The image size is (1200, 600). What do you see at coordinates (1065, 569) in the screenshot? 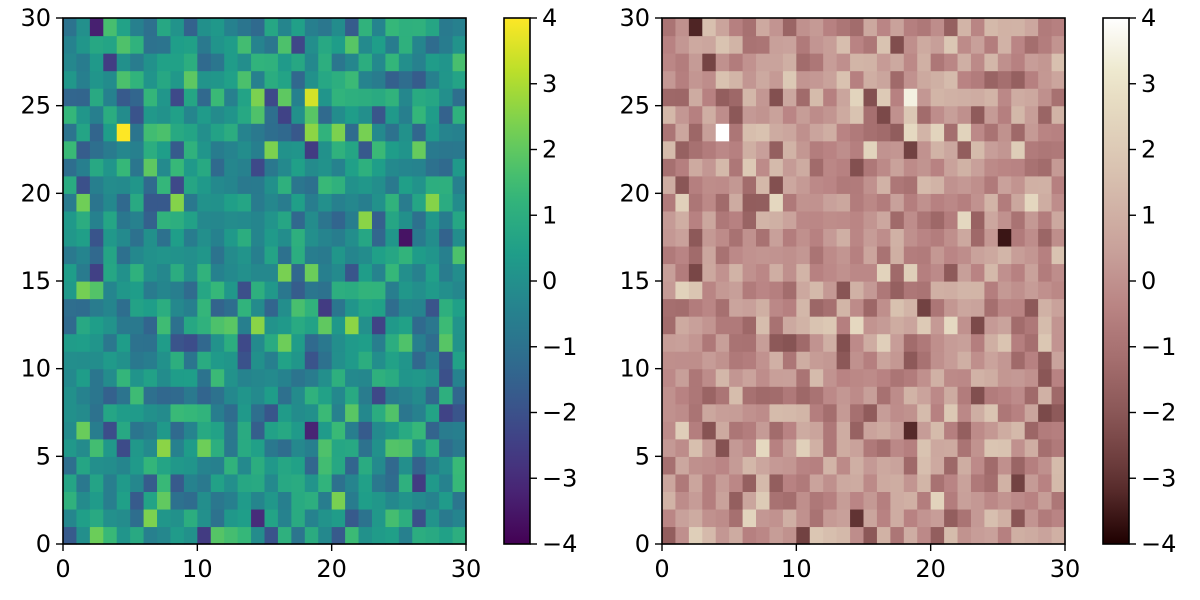
I see `x-tick-label: 30` at bounding box center [1065, 569].